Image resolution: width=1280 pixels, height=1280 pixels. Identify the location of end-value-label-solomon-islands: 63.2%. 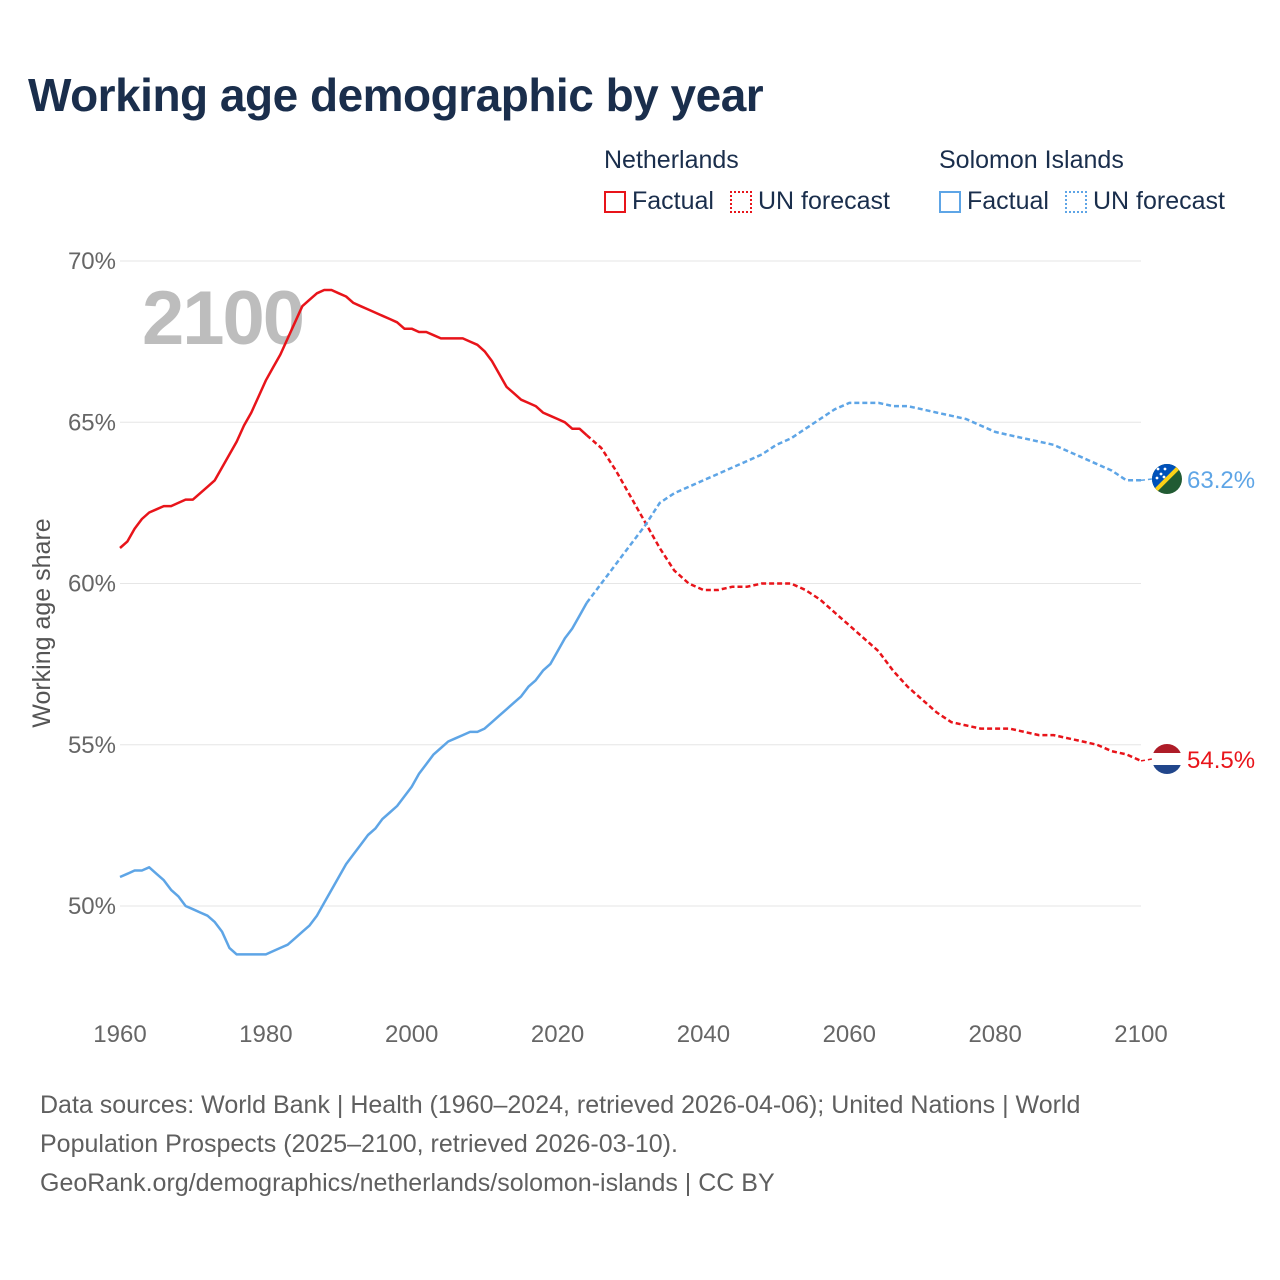
(1221, 480).